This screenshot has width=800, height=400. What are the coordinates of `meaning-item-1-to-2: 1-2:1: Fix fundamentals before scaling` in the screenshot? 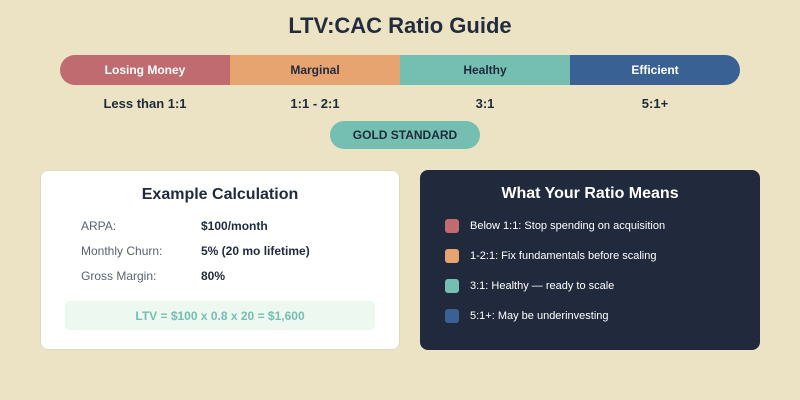 It's located at (551, 256).